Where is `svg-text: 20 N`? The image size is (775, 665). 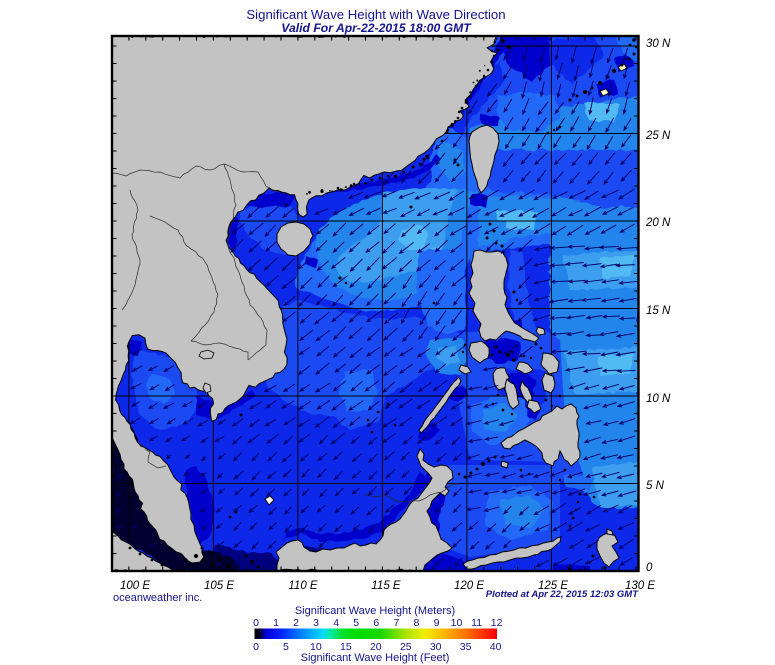 svg-text: 20 N is located at coordinates (658, 223).